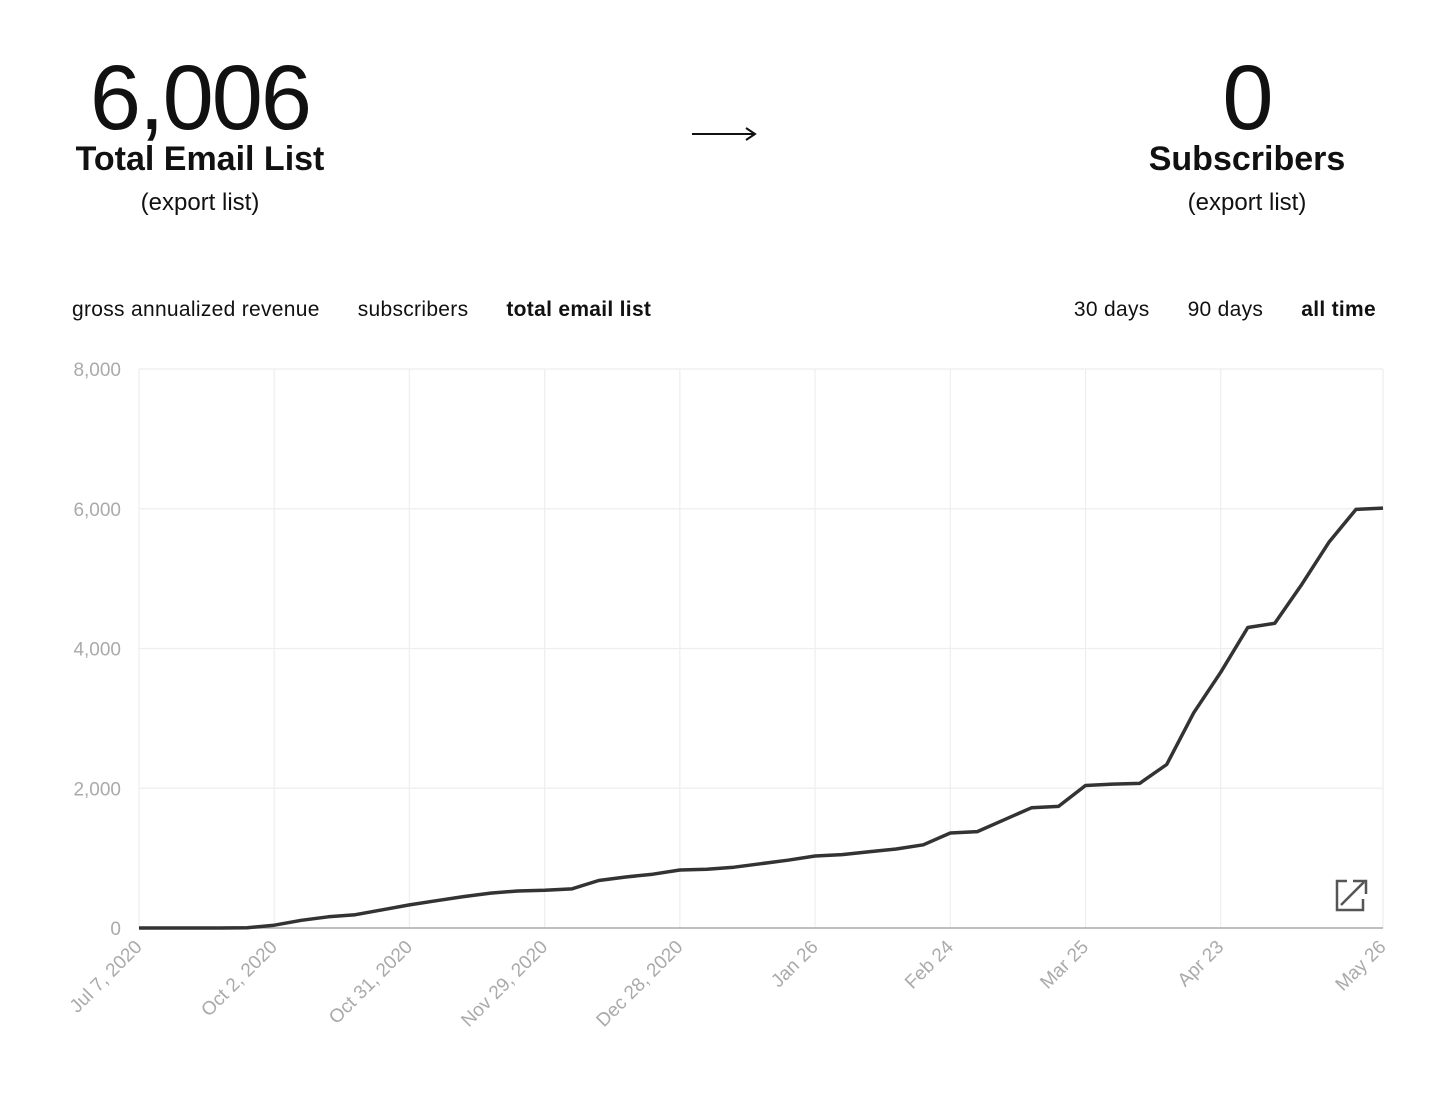  Describe the element at coordinates (239, 979) in the screenshot. I see `x-tick-label: Oct 2, 2020` at that location.